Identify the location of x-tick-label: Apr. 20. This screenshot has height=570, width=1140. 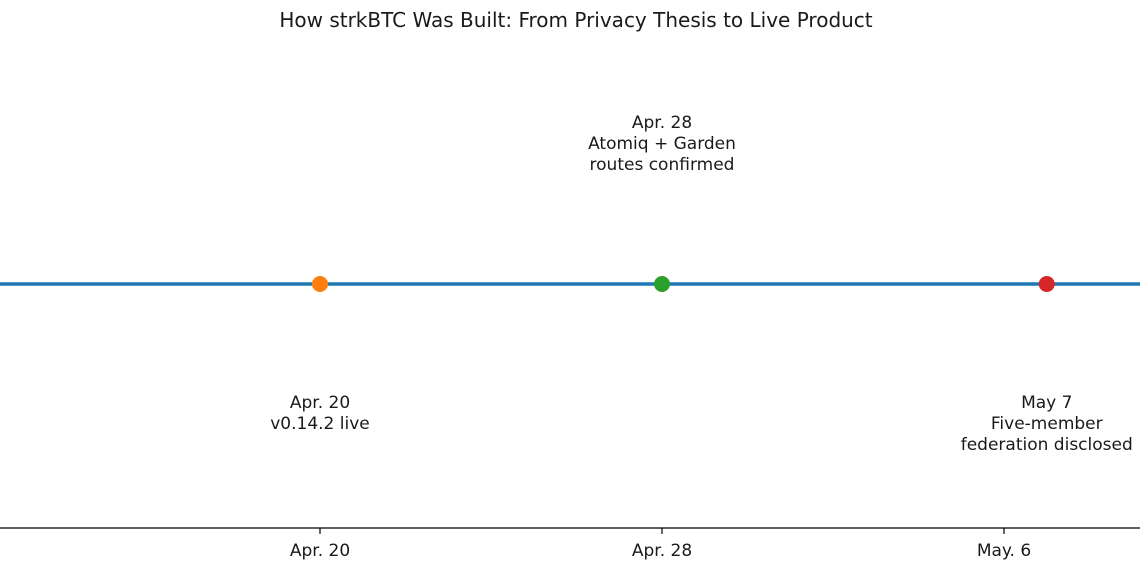
(320, 551).